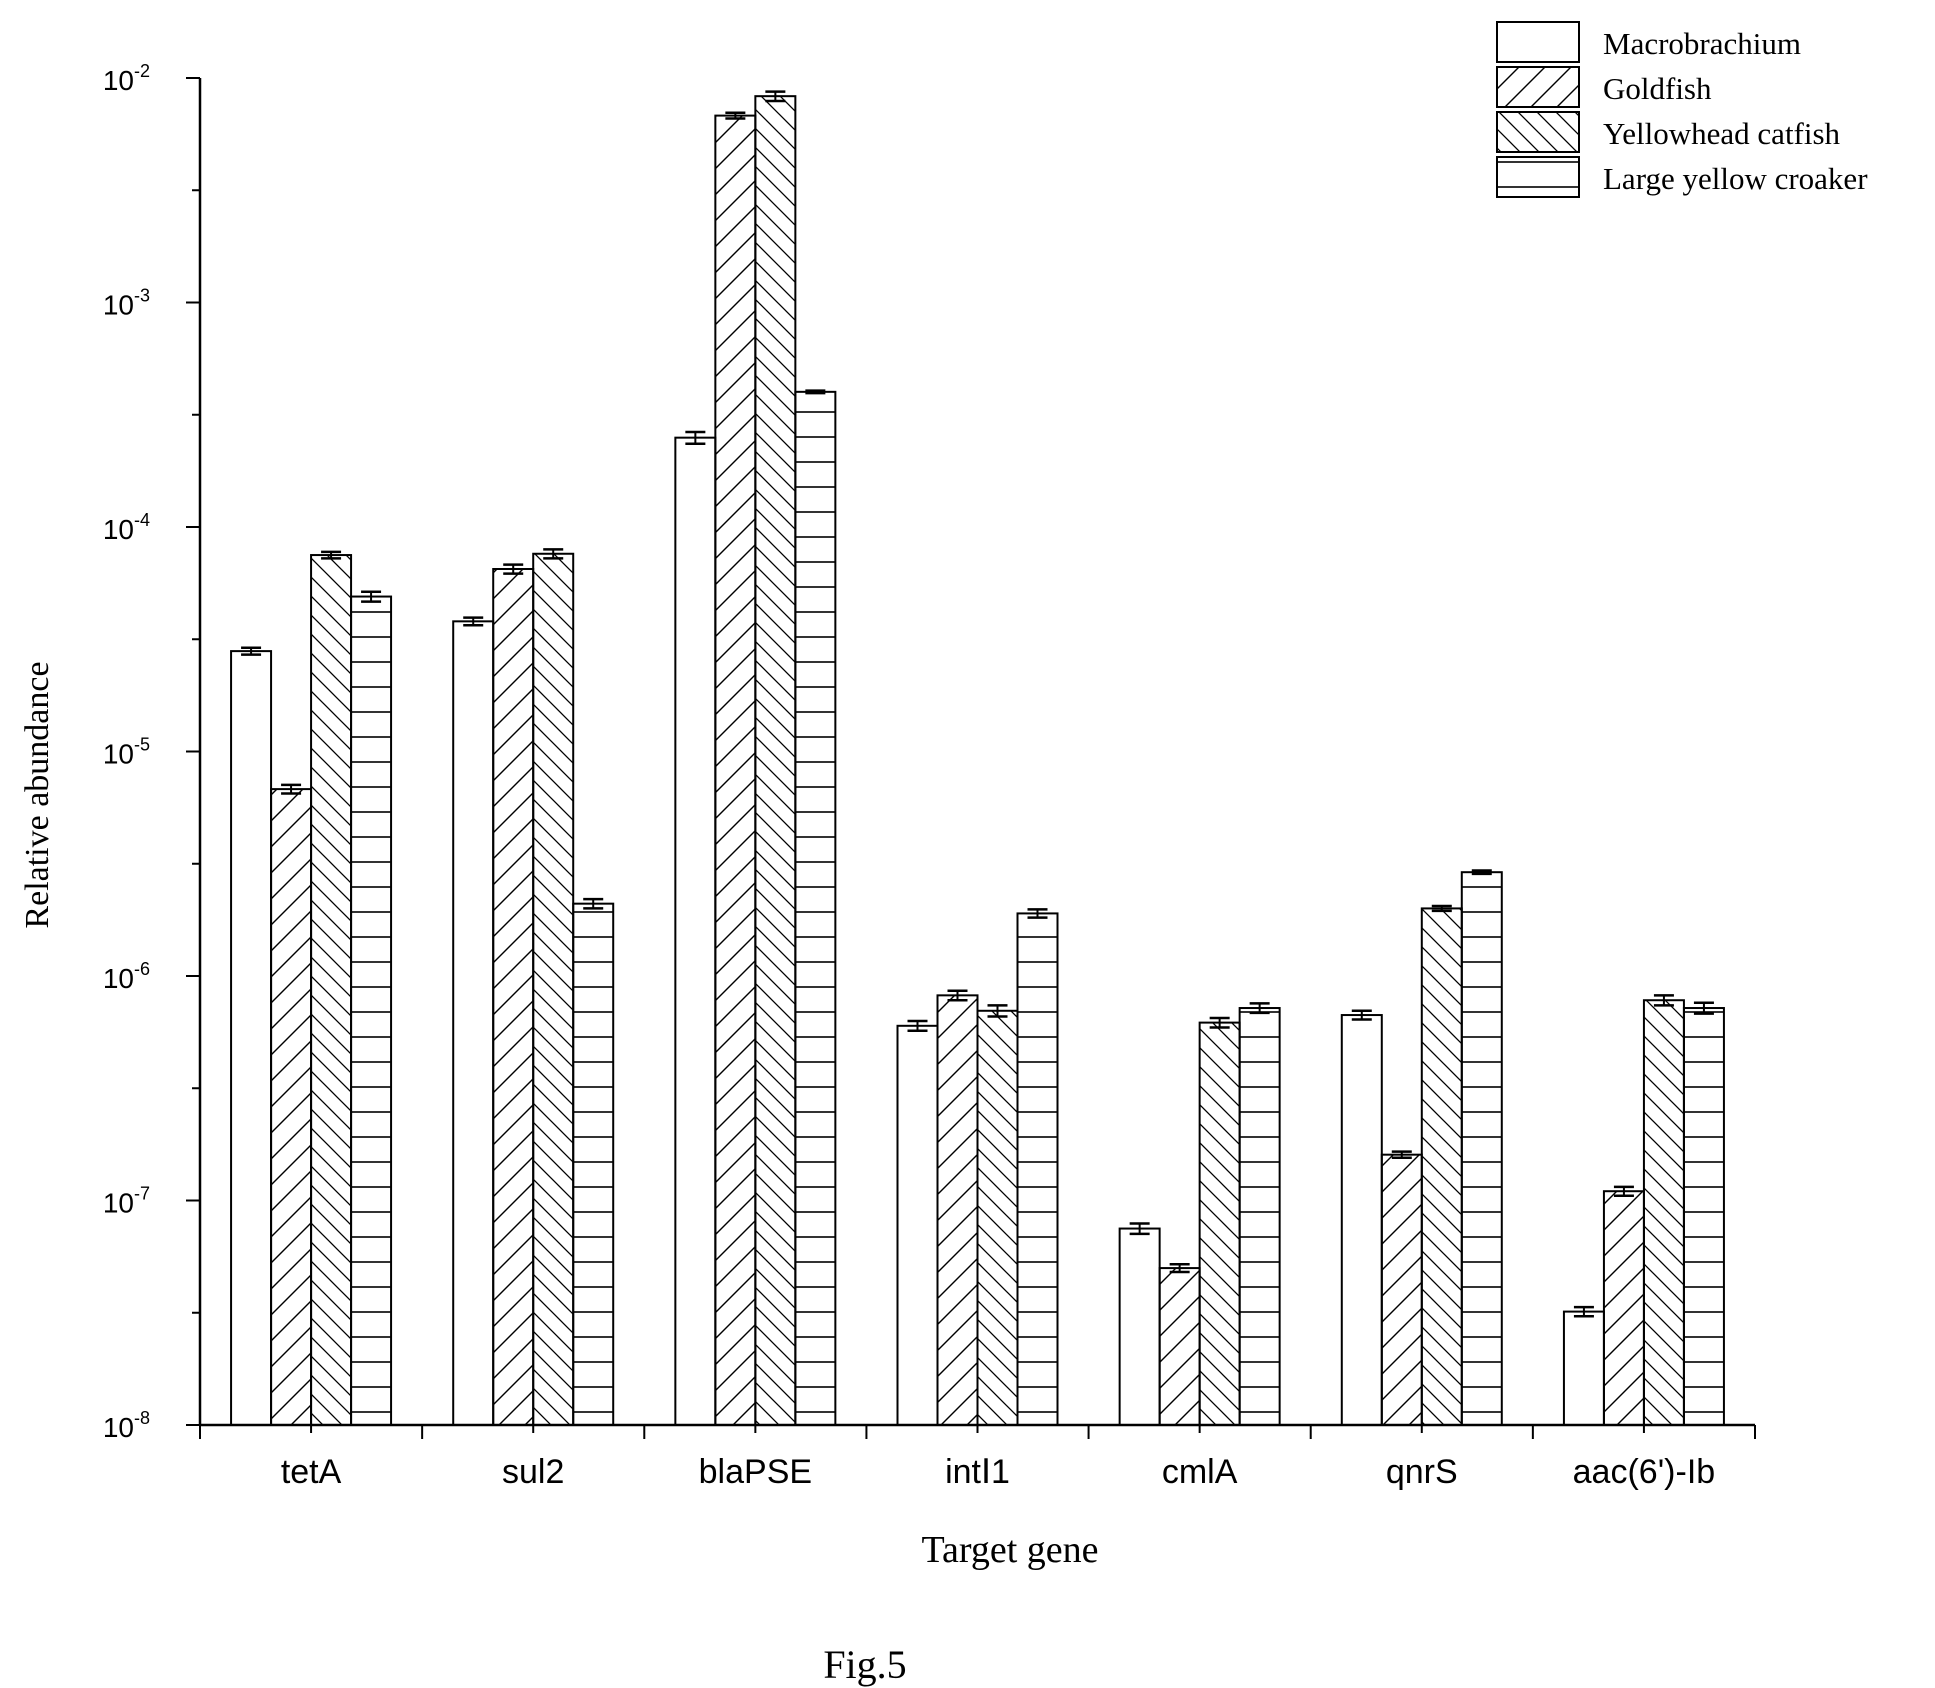 This screenshot has height=1688, width=1935. Describe the element at coordinates (291, 1107) in the screenshot. I see `bar-tetA-goldfish` at that location.